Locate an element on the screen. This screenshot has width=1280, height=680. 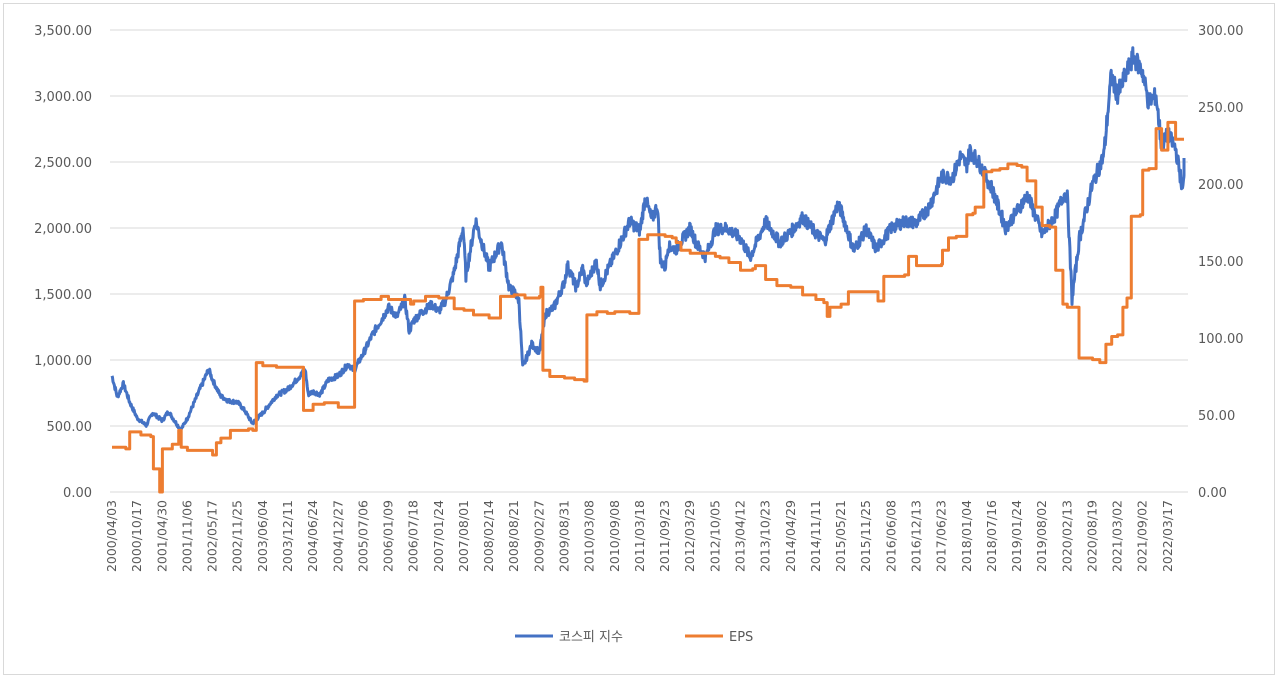
x-tick-label: 2012/10/05 is located at coordinates (714, 536).